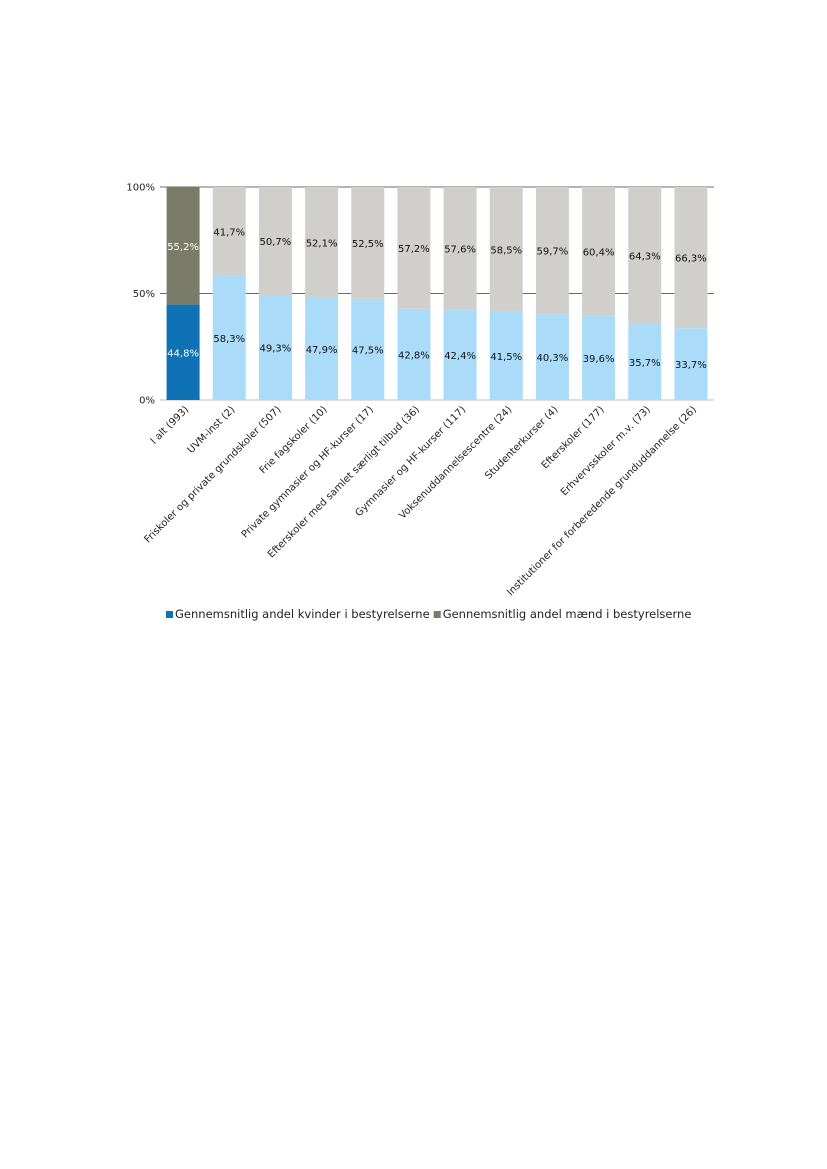 Image resolution: width=827 pixels, height=1169 pixels. I want to click on data-label-maend: 52,1%, so click(322, 243).